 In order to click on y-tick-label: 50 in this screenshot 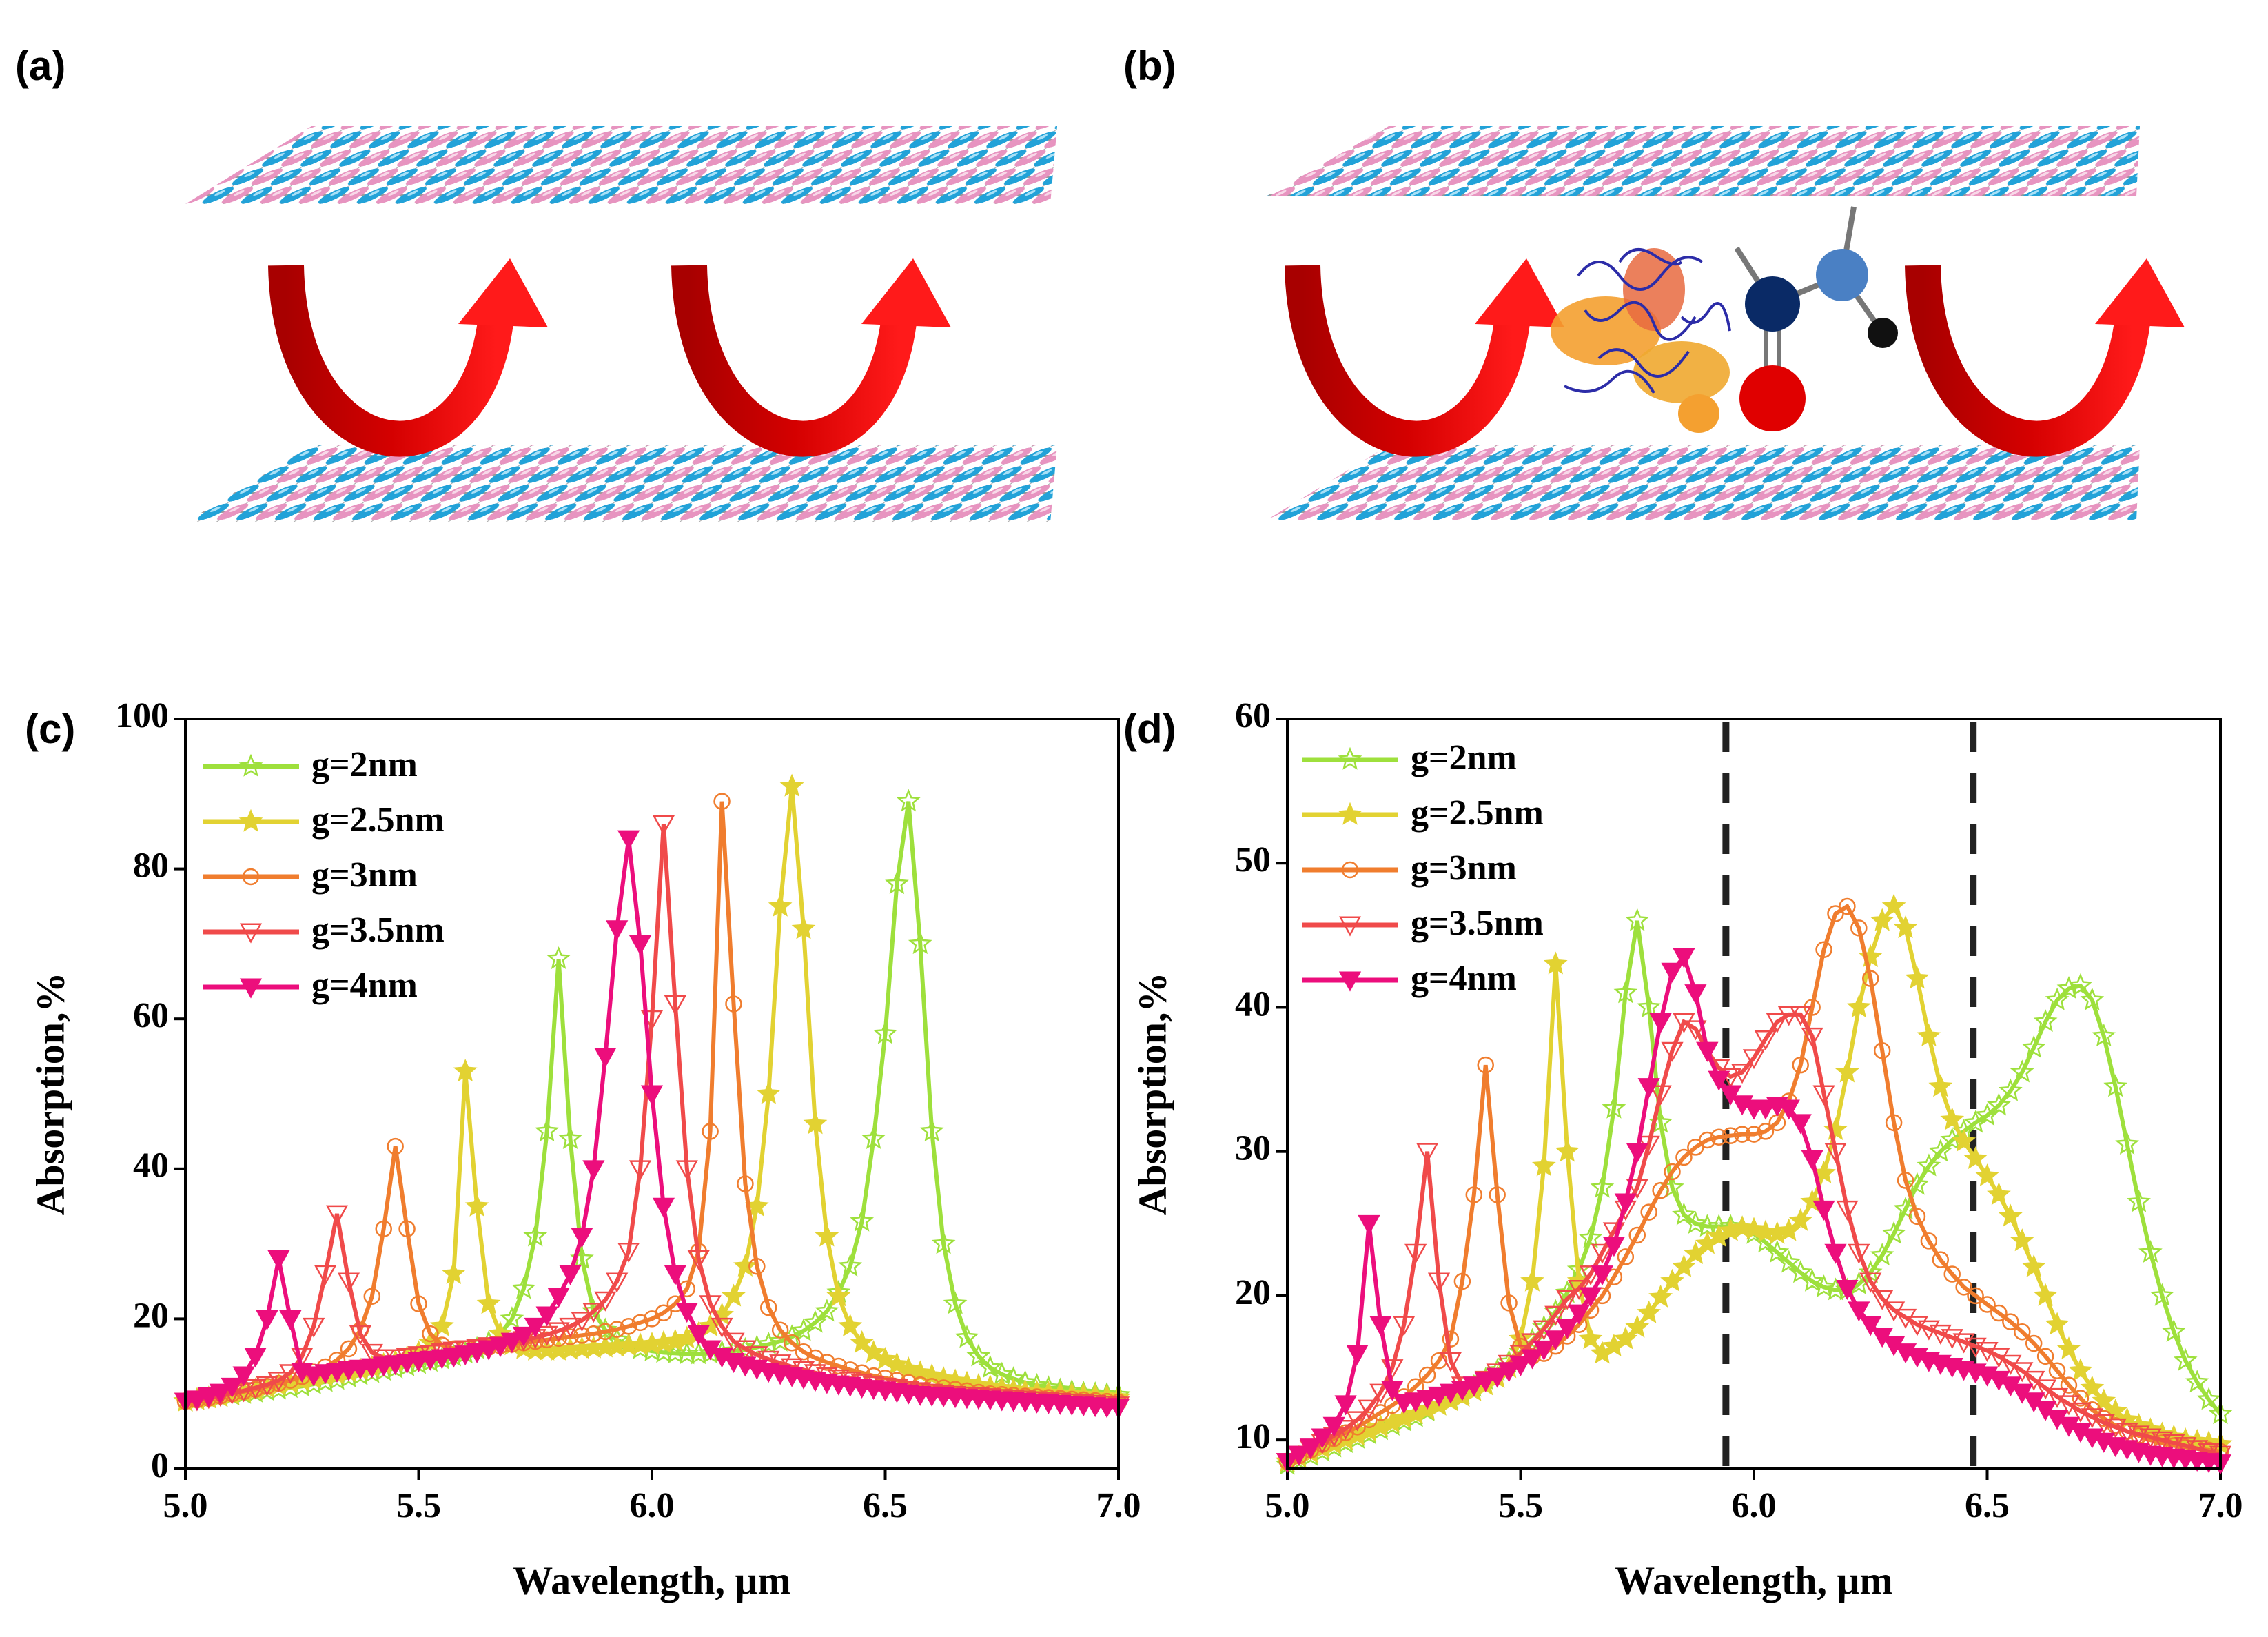, I will do `click(1253, 859)`.